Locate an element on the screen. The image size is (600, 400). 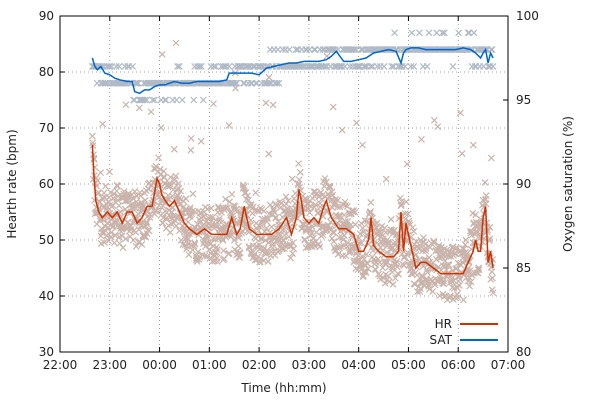
y-left-tick-label: 30 is located at coordinates (46, 352).